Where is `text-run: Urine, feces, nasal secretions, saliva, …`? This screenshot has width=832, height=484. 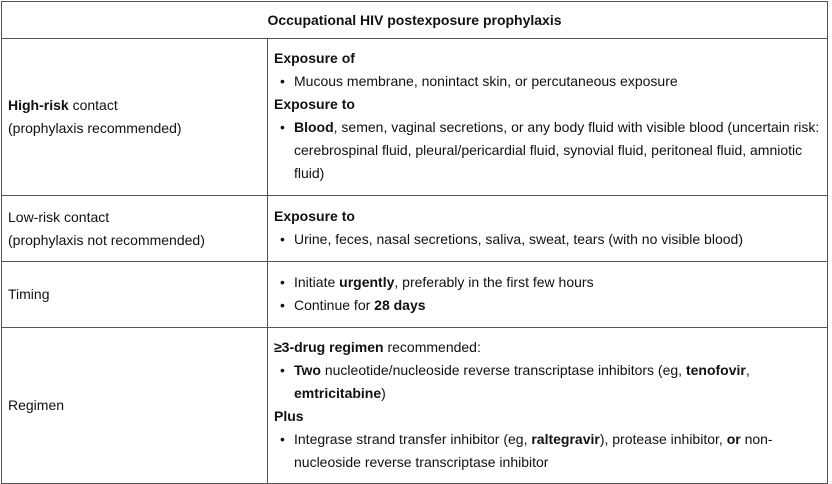 text-run: Urine, feces, nasal secretions, saliva, … is located at coordinates (518, 238).